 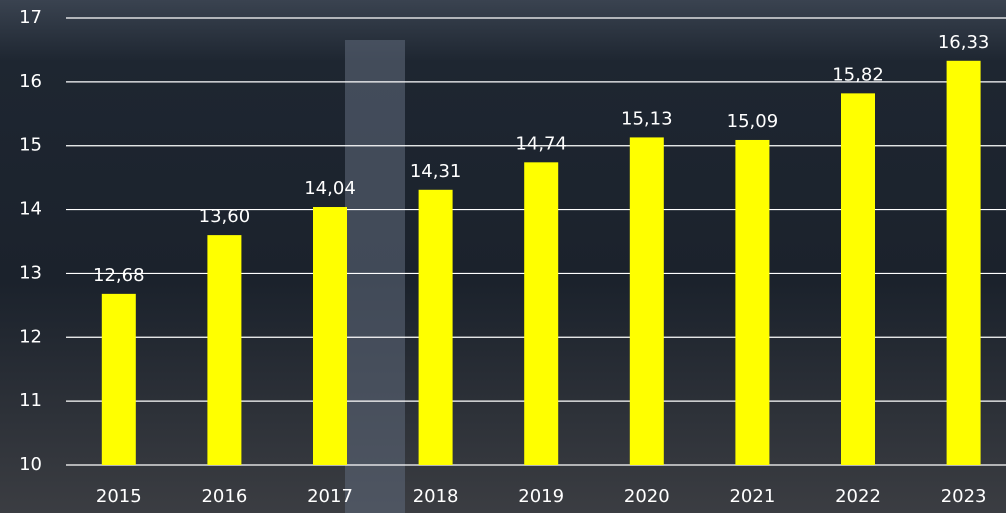 What do you see at coordinates (30, 272) in the screenshot?
I see `y-tick-label: 13` at bounding box center [30, 272].